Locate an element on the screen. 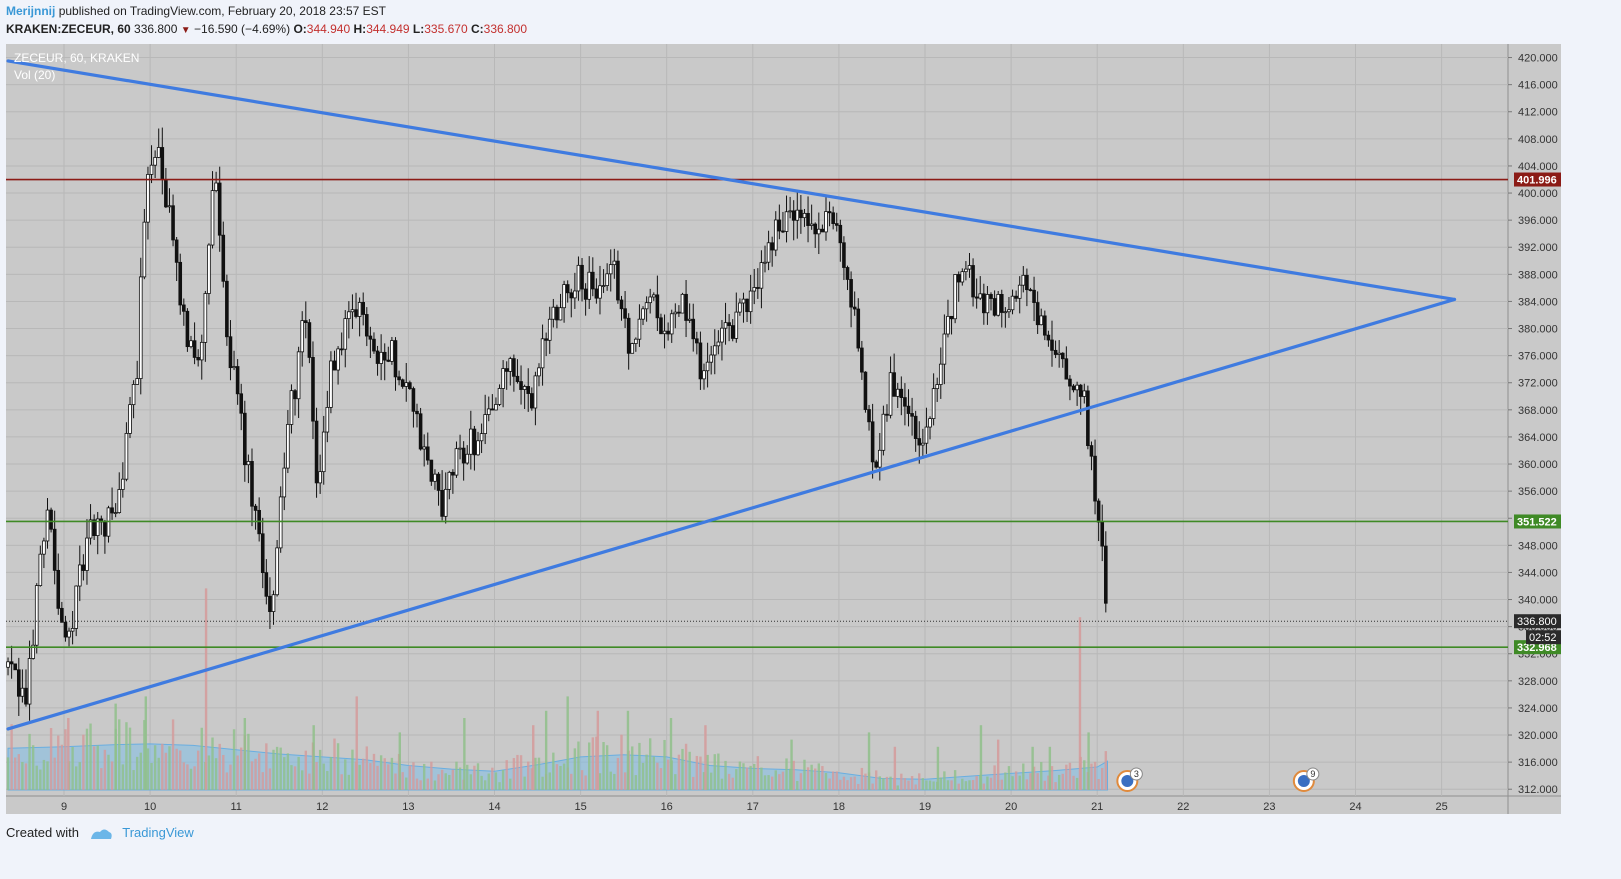 The image size is (1621, 879). time-tick-label: 17 is located at coordinates (753, 807).